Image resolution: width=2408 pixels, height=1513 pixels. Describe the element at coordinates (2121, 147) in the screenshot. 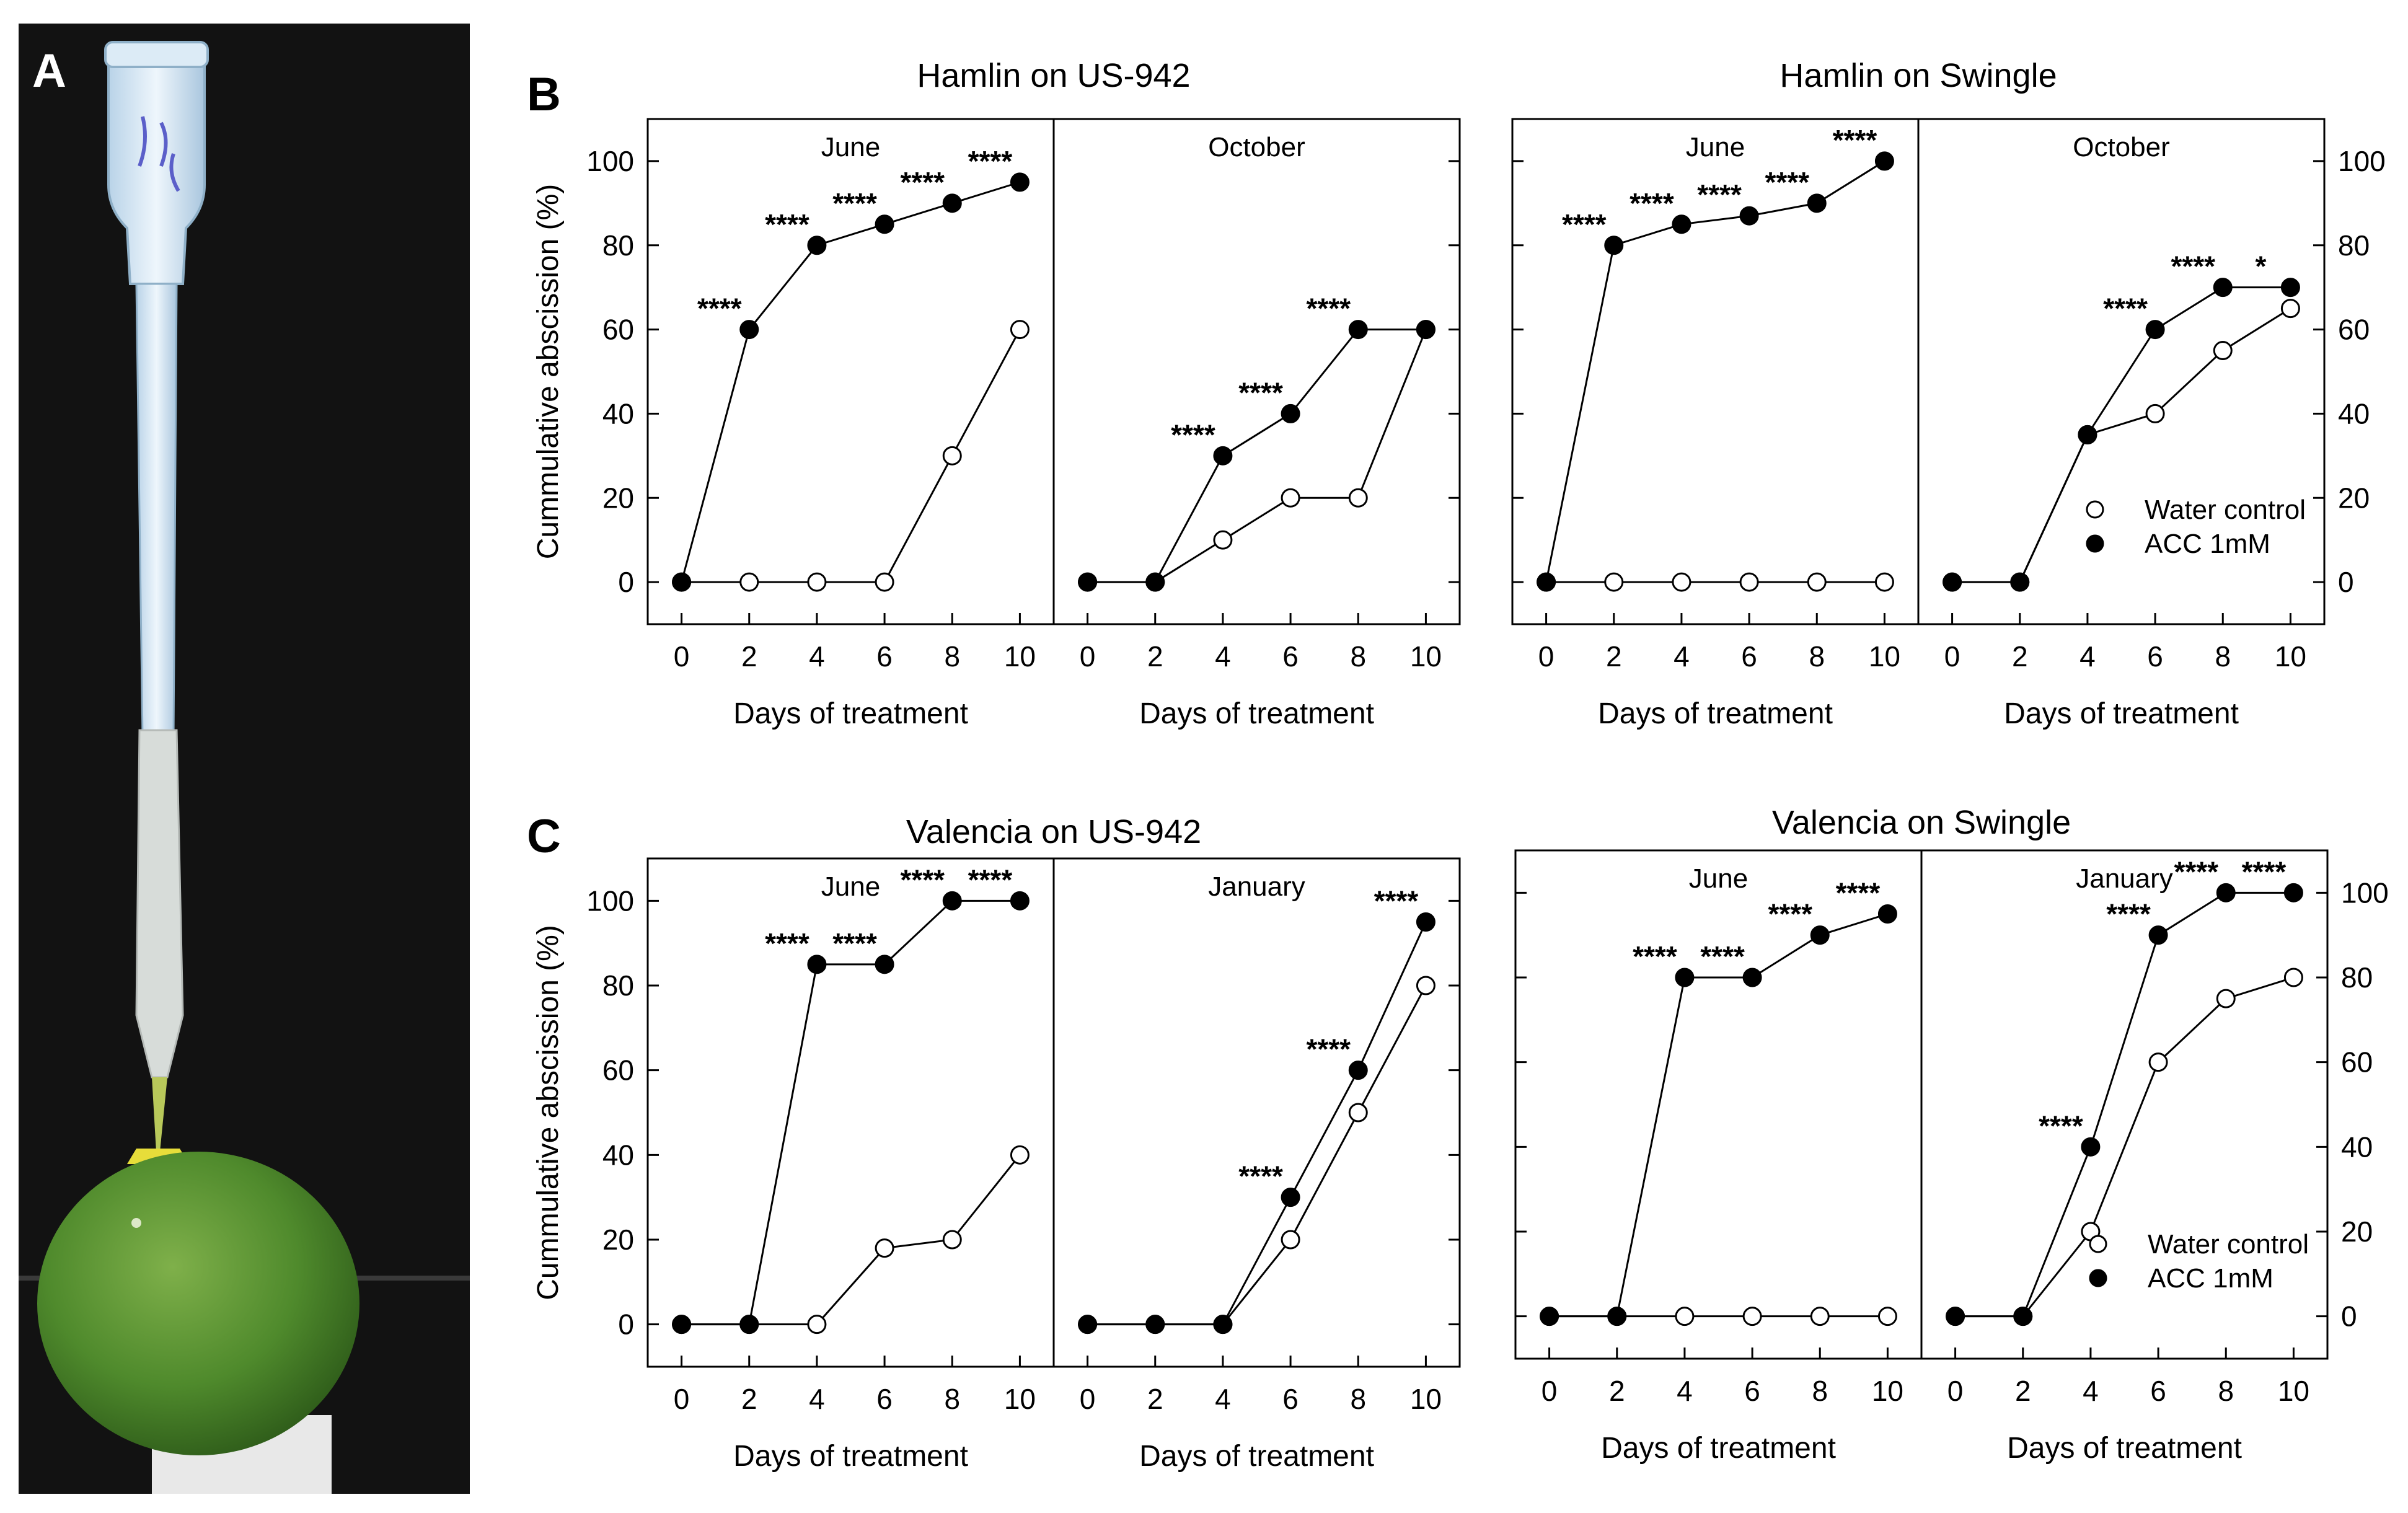

I see `subplot-label: October` at that location.